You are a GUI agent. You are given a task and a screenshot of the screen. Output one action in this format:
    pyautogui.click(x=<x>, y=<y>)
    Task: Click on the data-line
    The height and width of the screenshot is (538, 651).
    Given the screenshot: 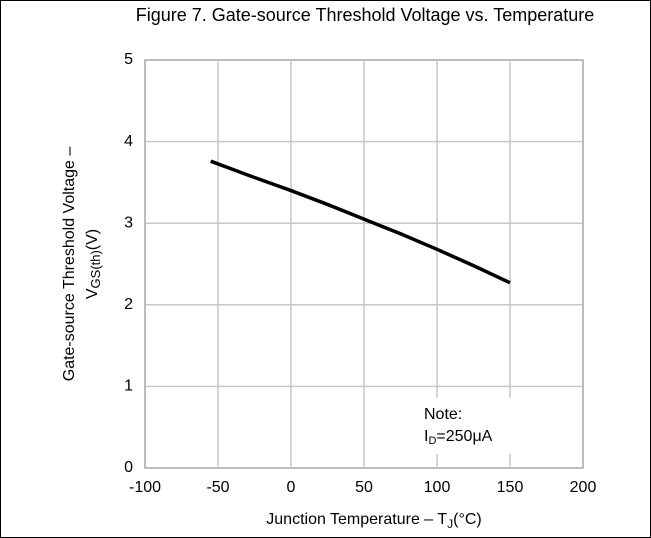 What is the action you would take?
    pyautogui.click(x=360, y=222)
    